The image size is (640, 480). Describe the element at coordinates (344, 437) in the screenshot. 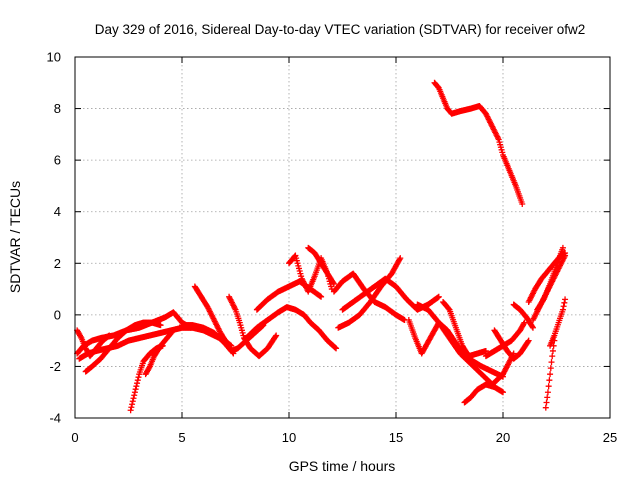

I see `x-axis-tick-labels: 0 5 10 15 20 25` at that location.